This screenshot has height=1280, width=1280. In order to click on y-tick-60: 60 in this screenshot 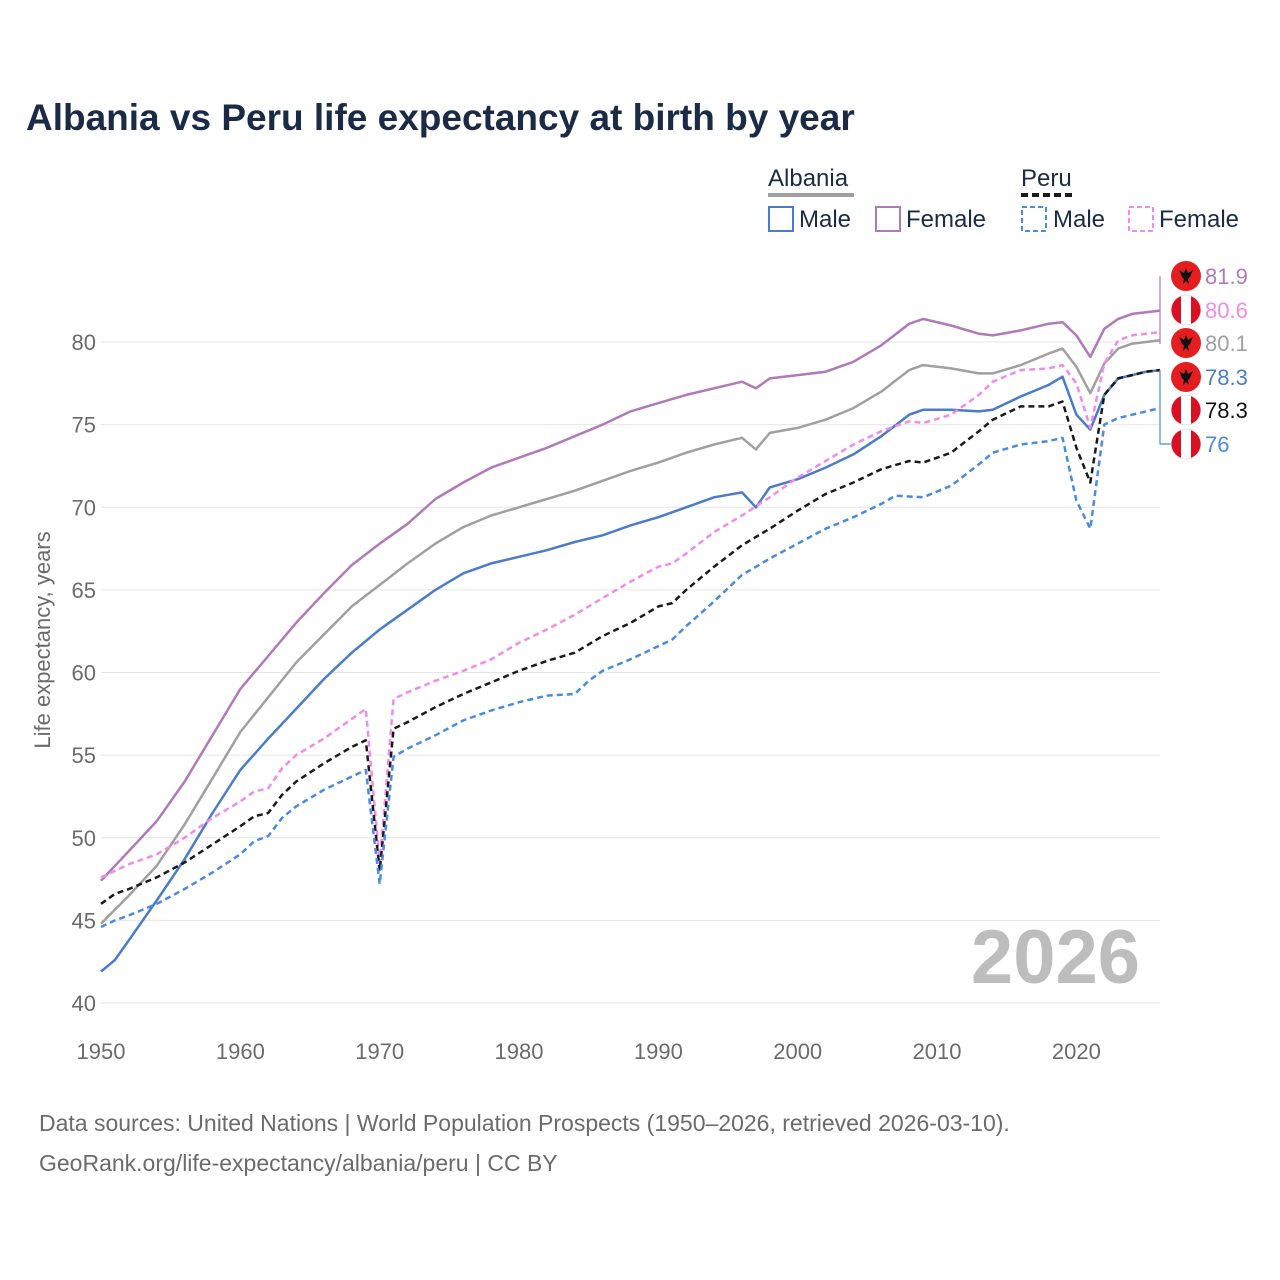, I will do `click(84, 673)`.